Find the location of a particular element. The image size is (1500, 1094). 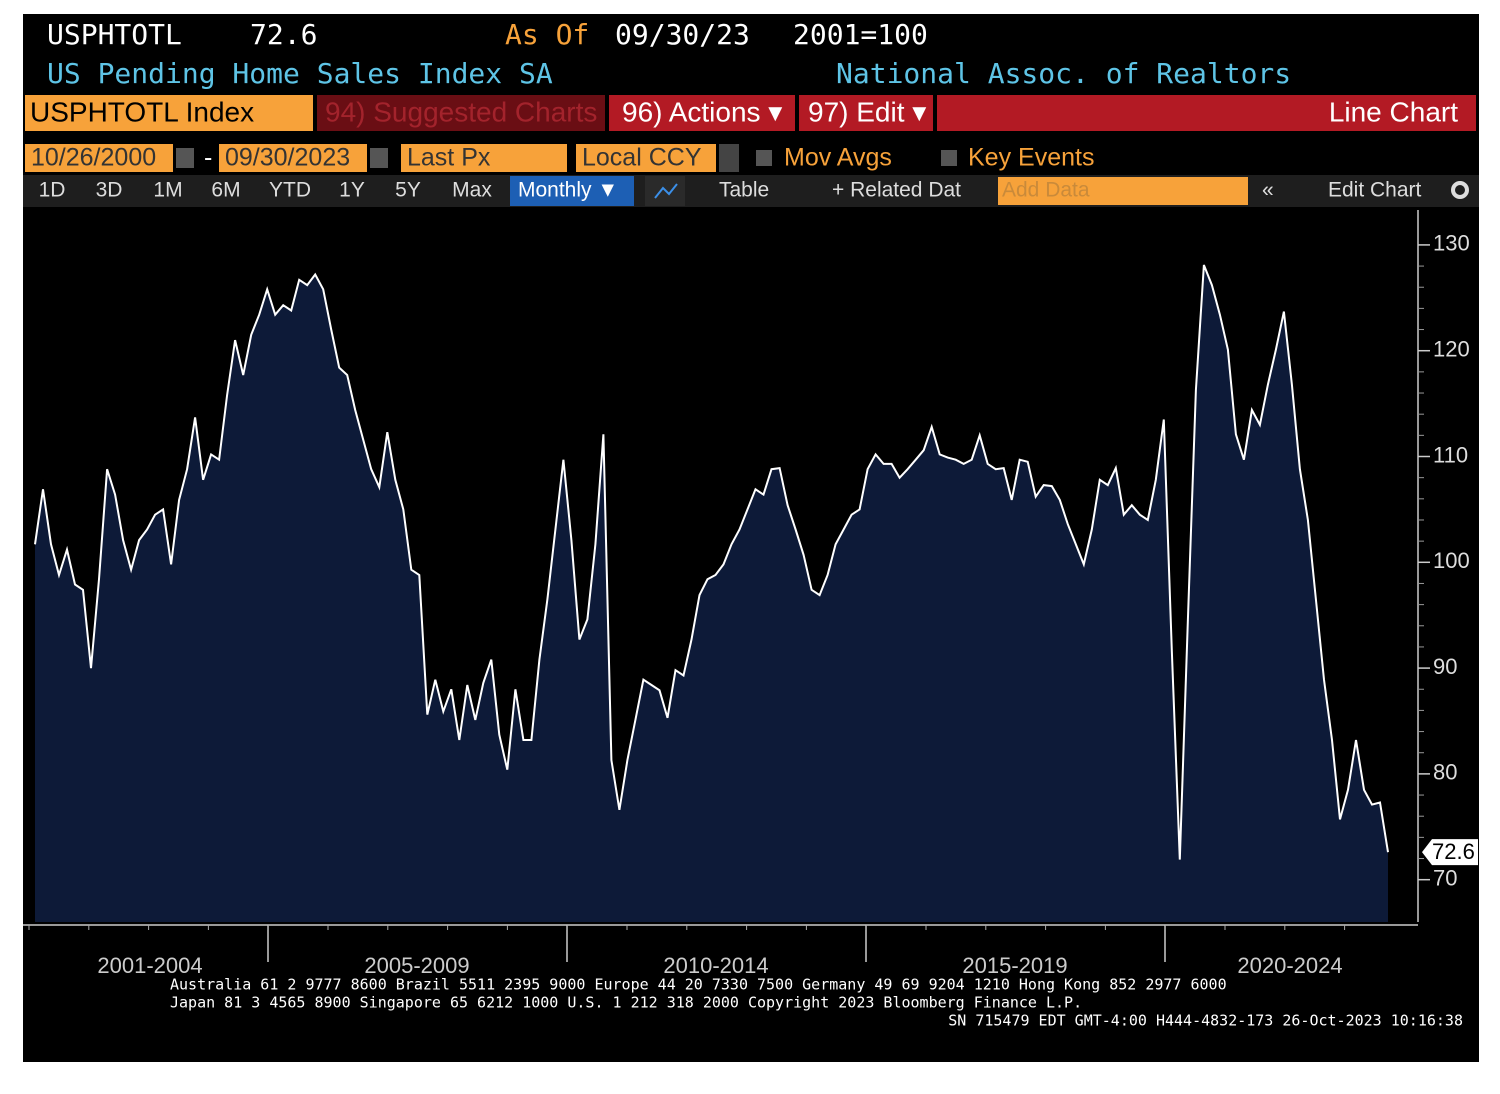

y-tick-label: 120 is located at coordinates (1451, 349).